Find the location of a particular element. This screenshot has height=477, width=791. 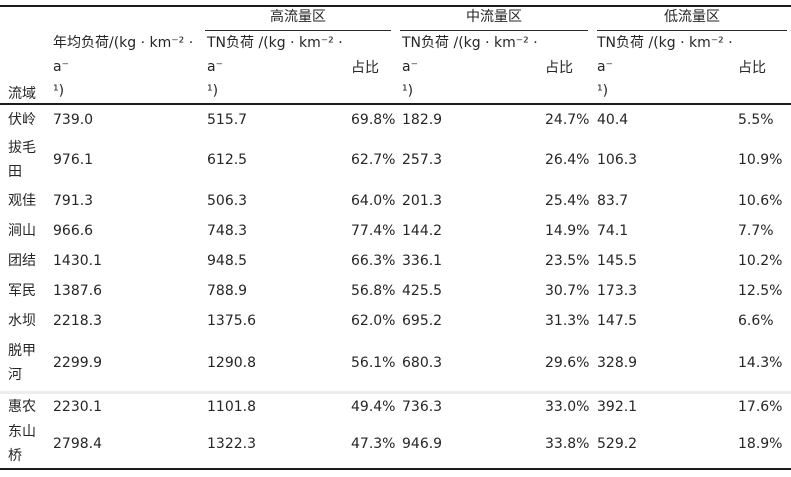

high-share-cell: 49.4% is located at coordinates (371, 405).